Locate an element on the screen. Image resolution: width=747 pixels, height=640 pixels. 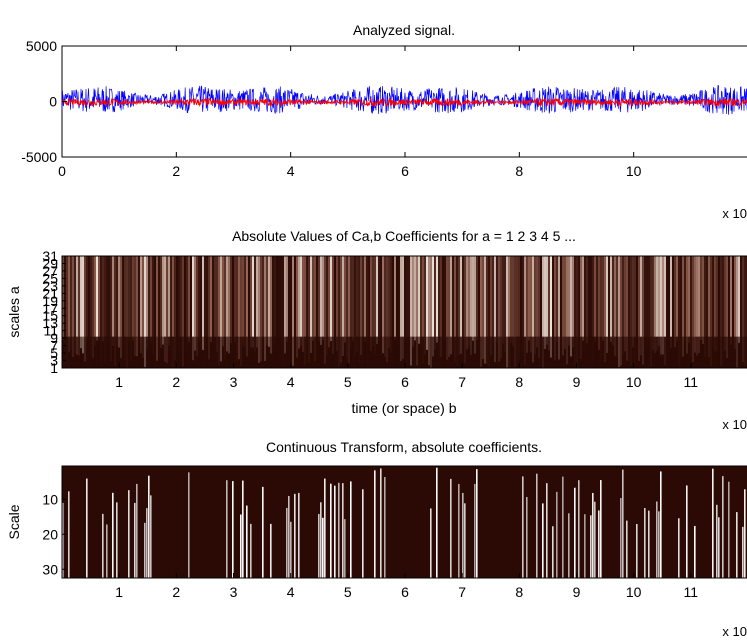
x-tick-label: 6 is located at coordinates (405, 592).